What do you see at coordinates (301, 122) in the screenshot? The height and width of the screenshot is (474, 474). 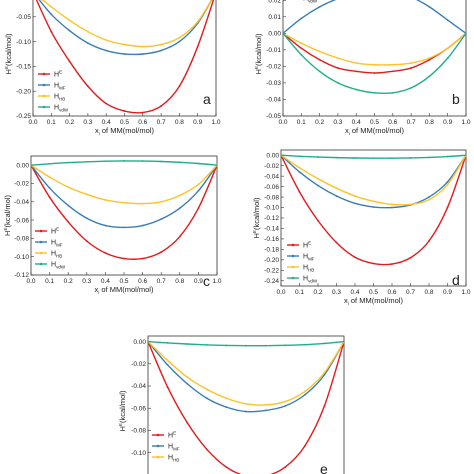 I see `x-tick-label: 0.1` at bounding box center [301, 122].